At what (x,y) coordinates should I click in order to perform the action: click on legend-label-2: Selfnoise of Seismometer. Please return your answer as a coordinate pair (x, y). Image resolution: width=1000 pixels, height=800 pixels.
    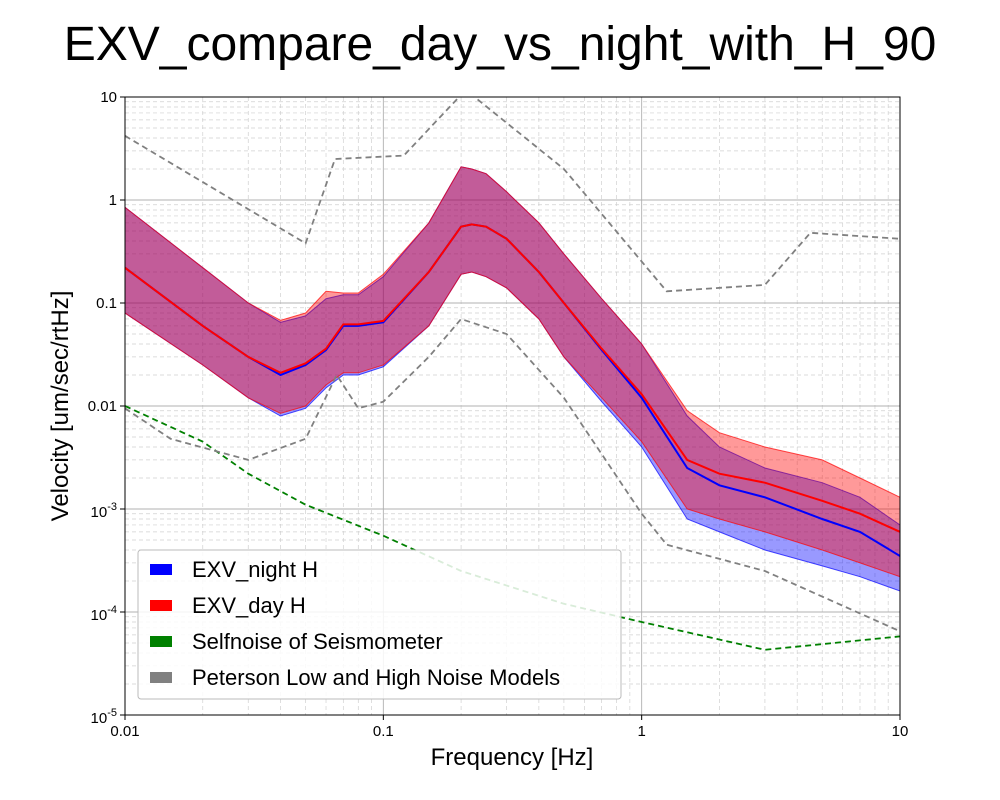
    Looking at the image, I should click on (317, 641).